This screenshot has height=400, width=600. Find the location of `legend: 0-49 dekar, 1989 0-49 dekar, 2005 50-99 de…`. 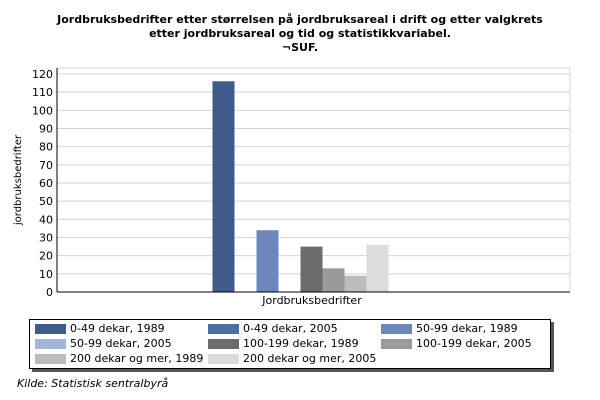

legend: 0-49 dekar, 1989 0-49 dekar, 2005 50-99 de… is located at coordinates (290, 344).